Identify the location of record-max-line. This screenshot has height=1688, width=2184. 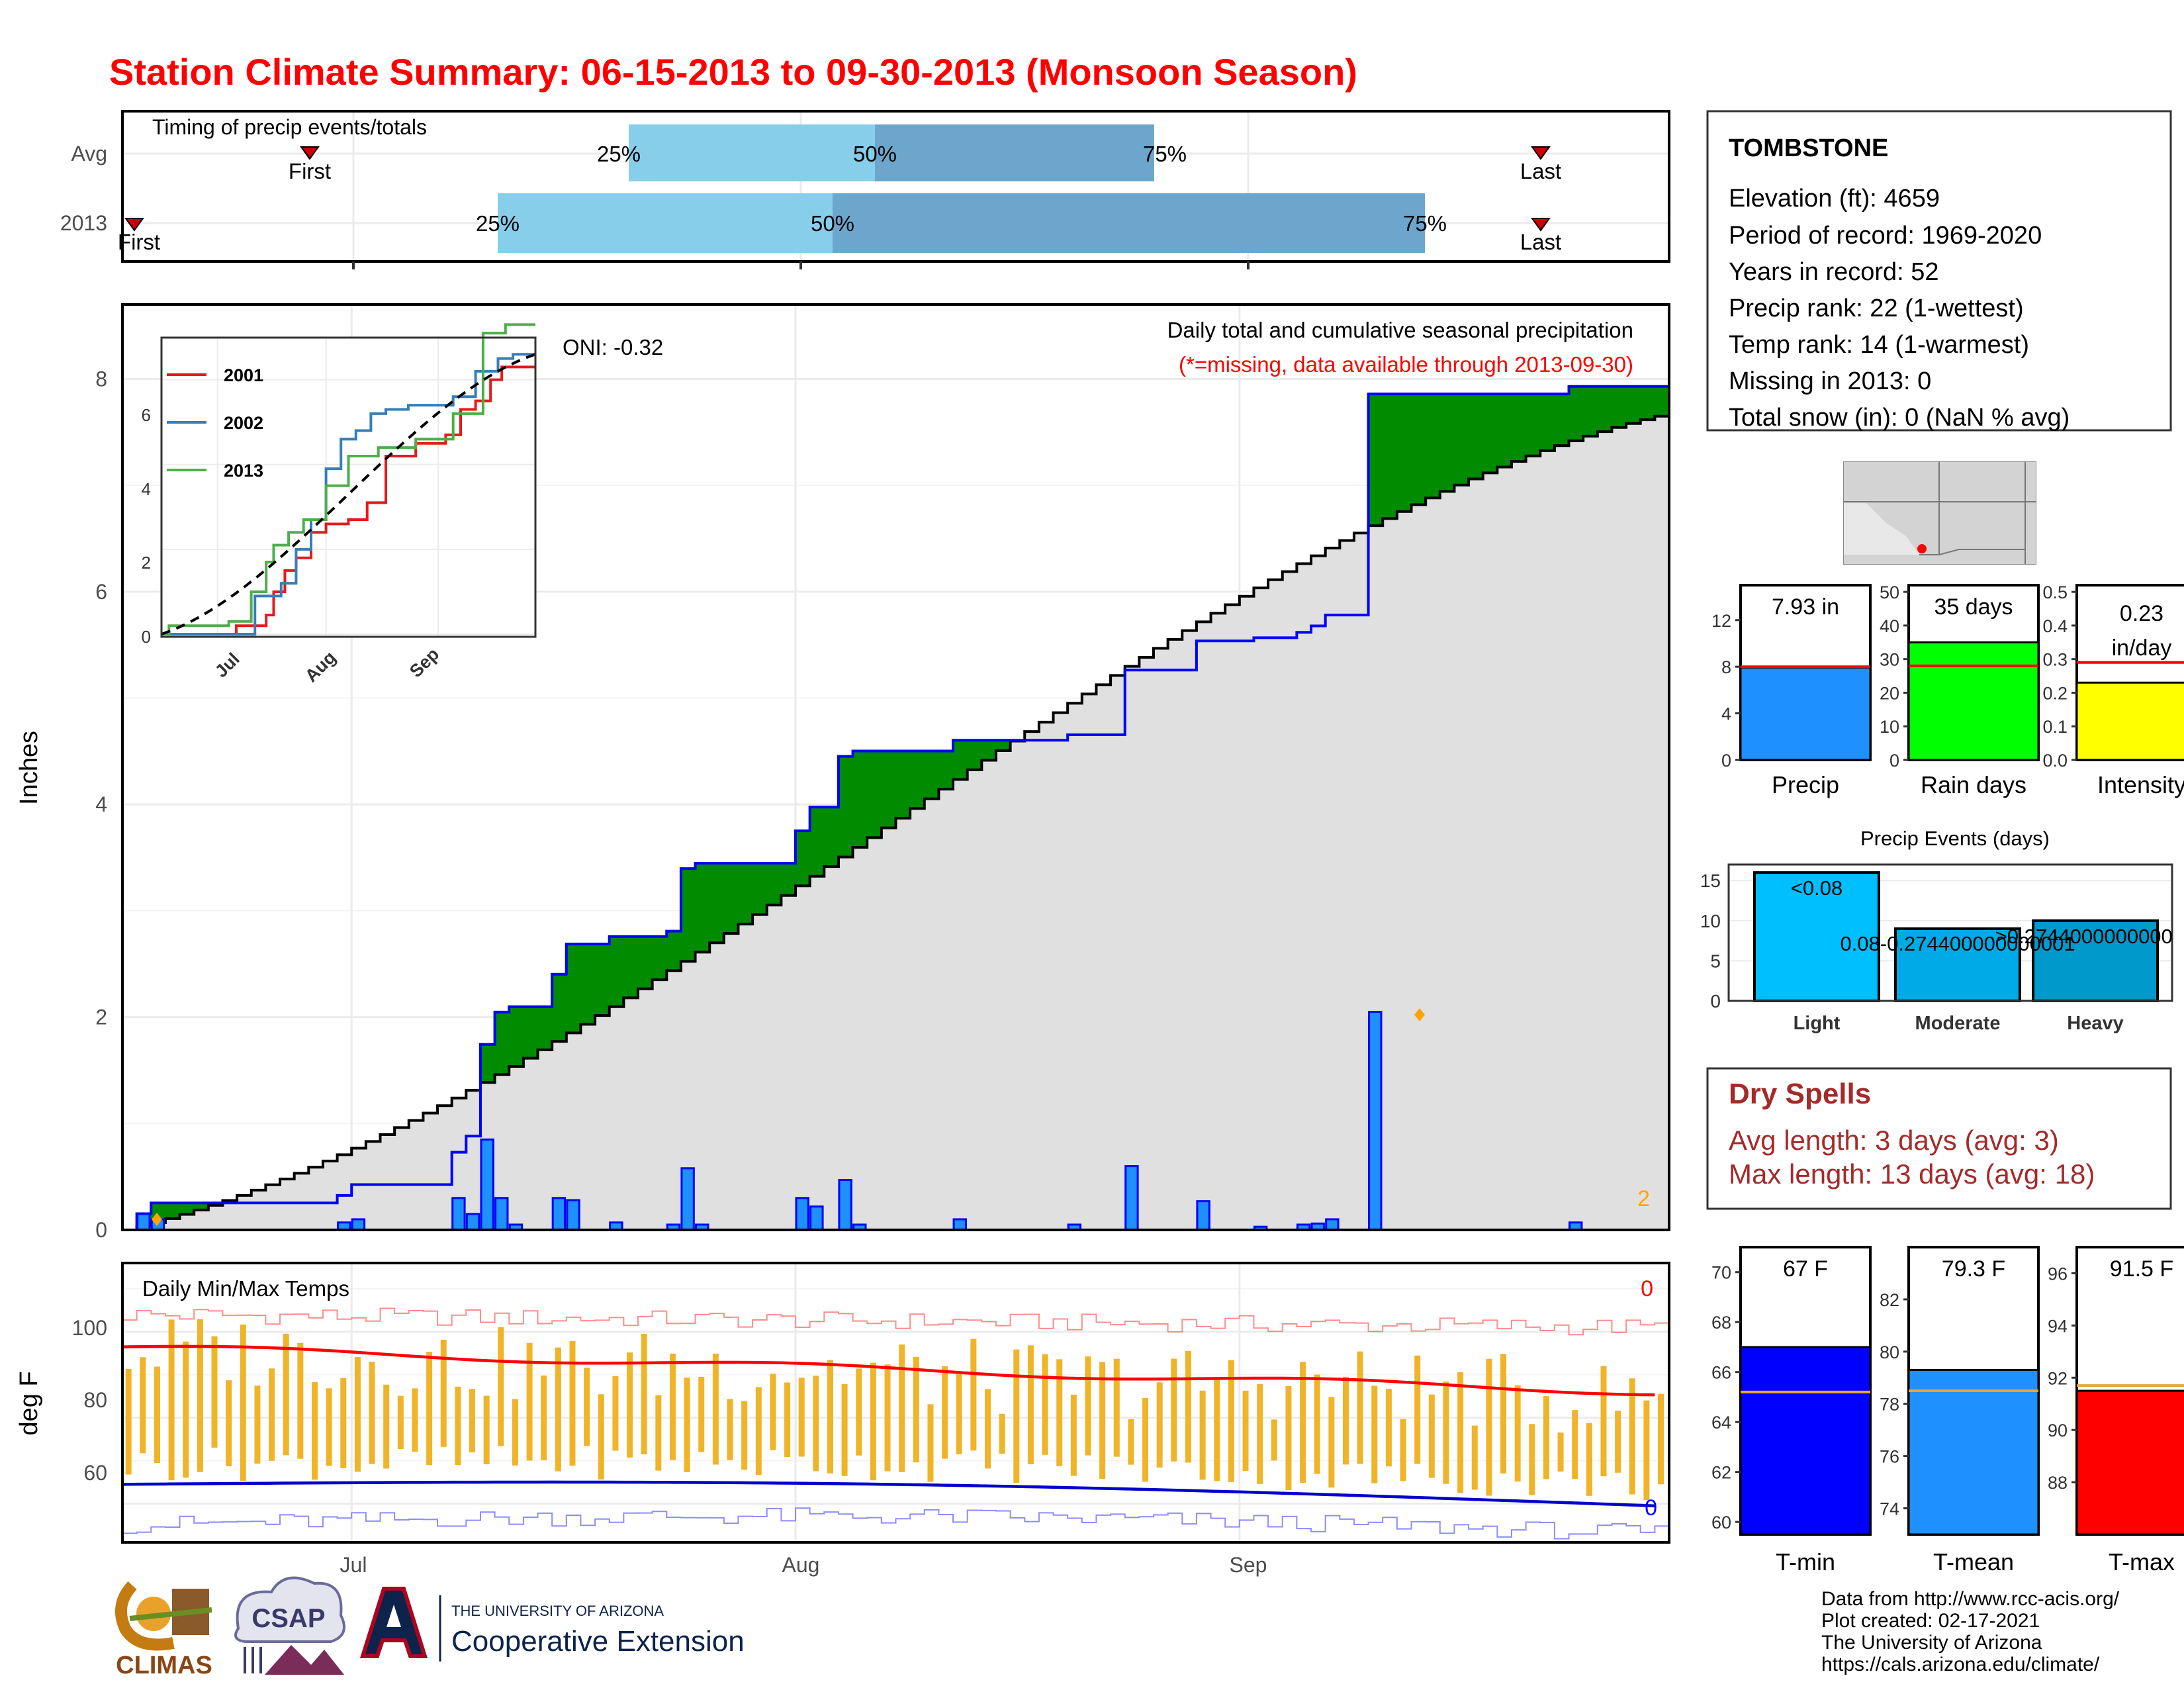
(896, 1321).